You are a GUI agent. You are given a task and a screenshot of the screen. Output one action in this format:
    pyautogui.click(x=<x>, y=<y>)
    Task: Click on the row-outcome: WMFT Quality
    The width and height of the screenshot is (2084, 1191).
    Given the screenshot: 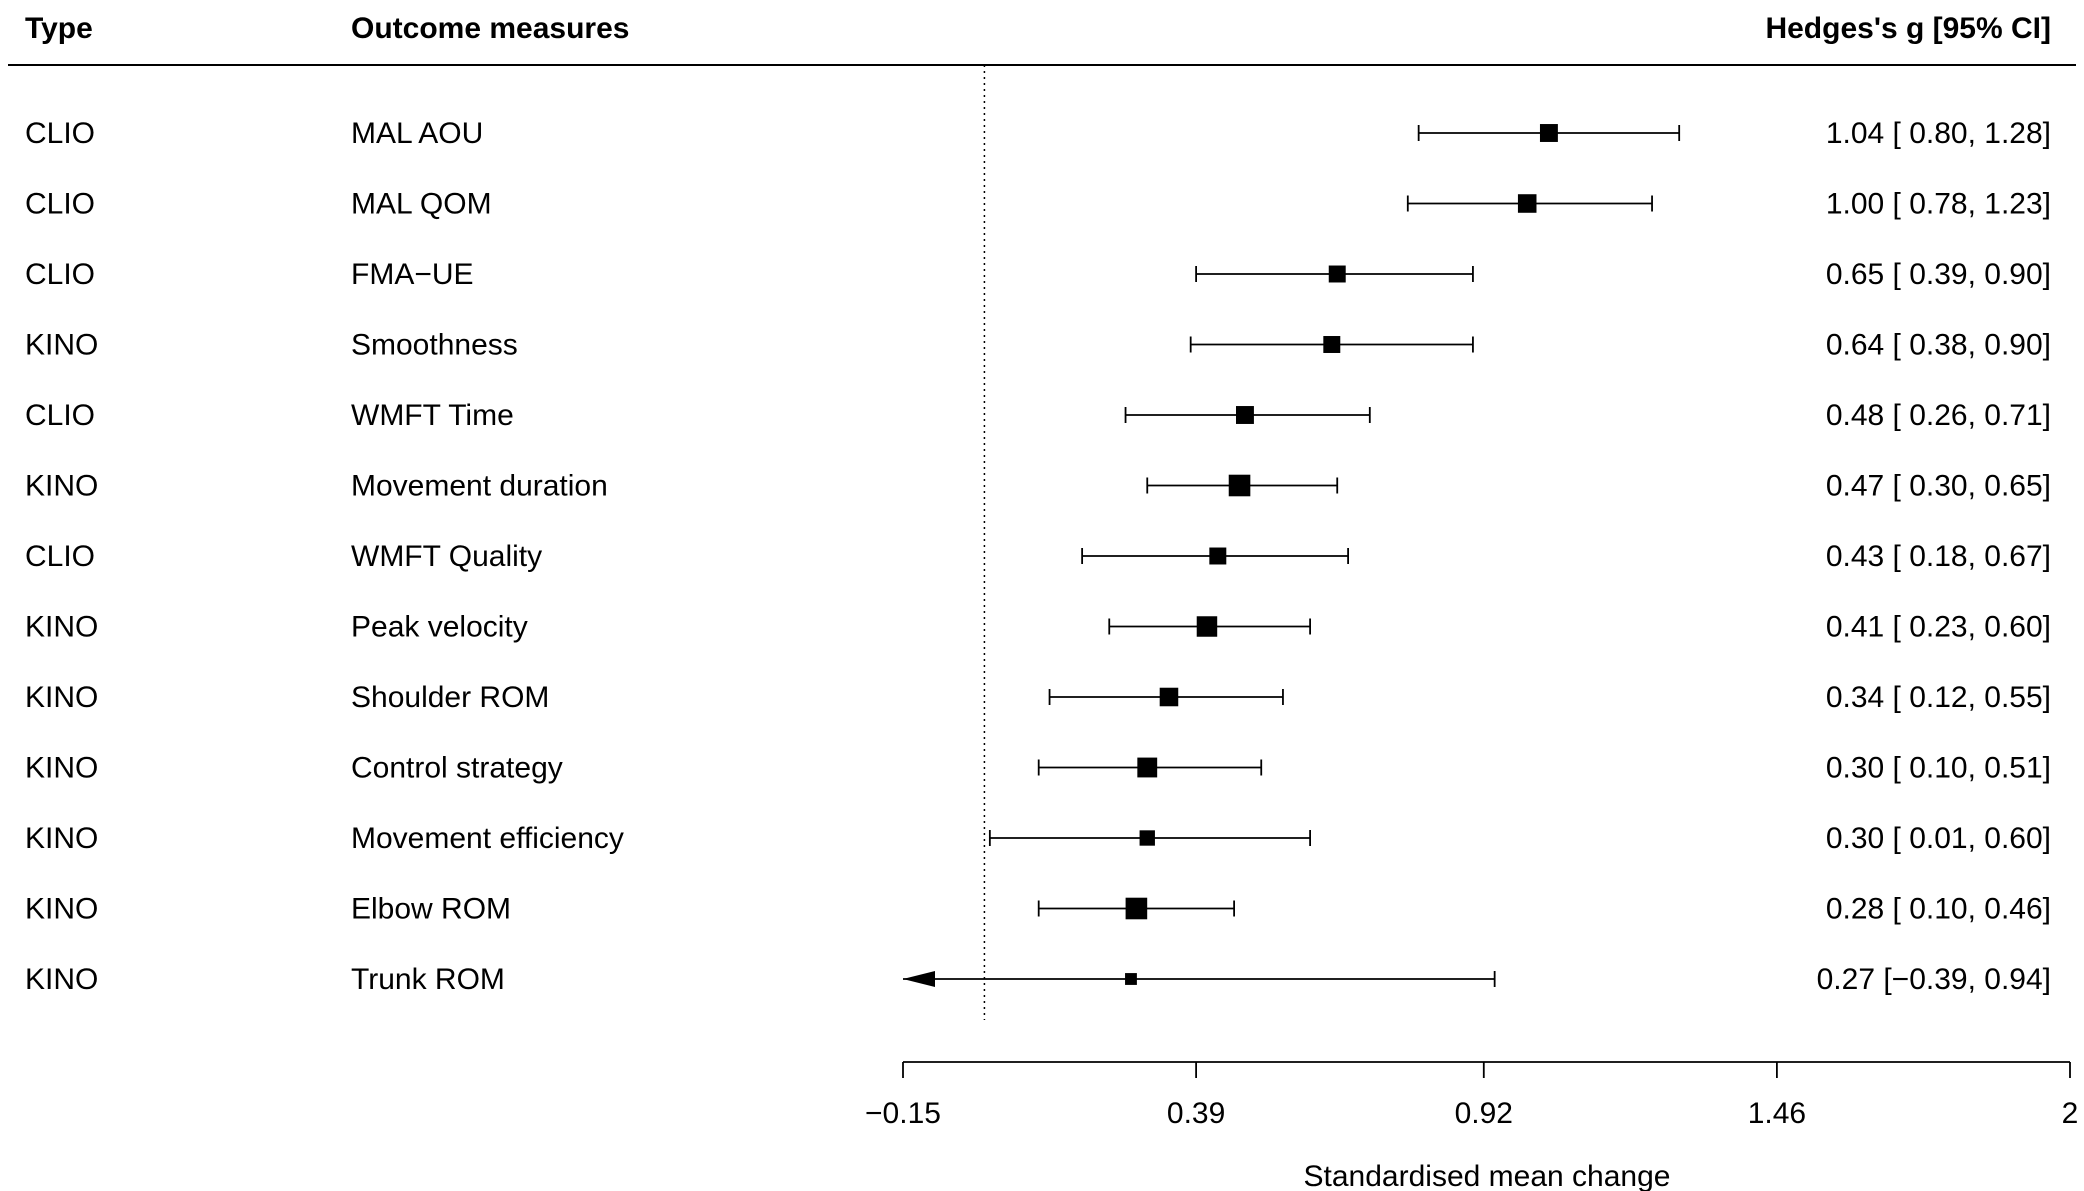 What is the action you would take?
    pyautogui.click(x=446, y=556)
    